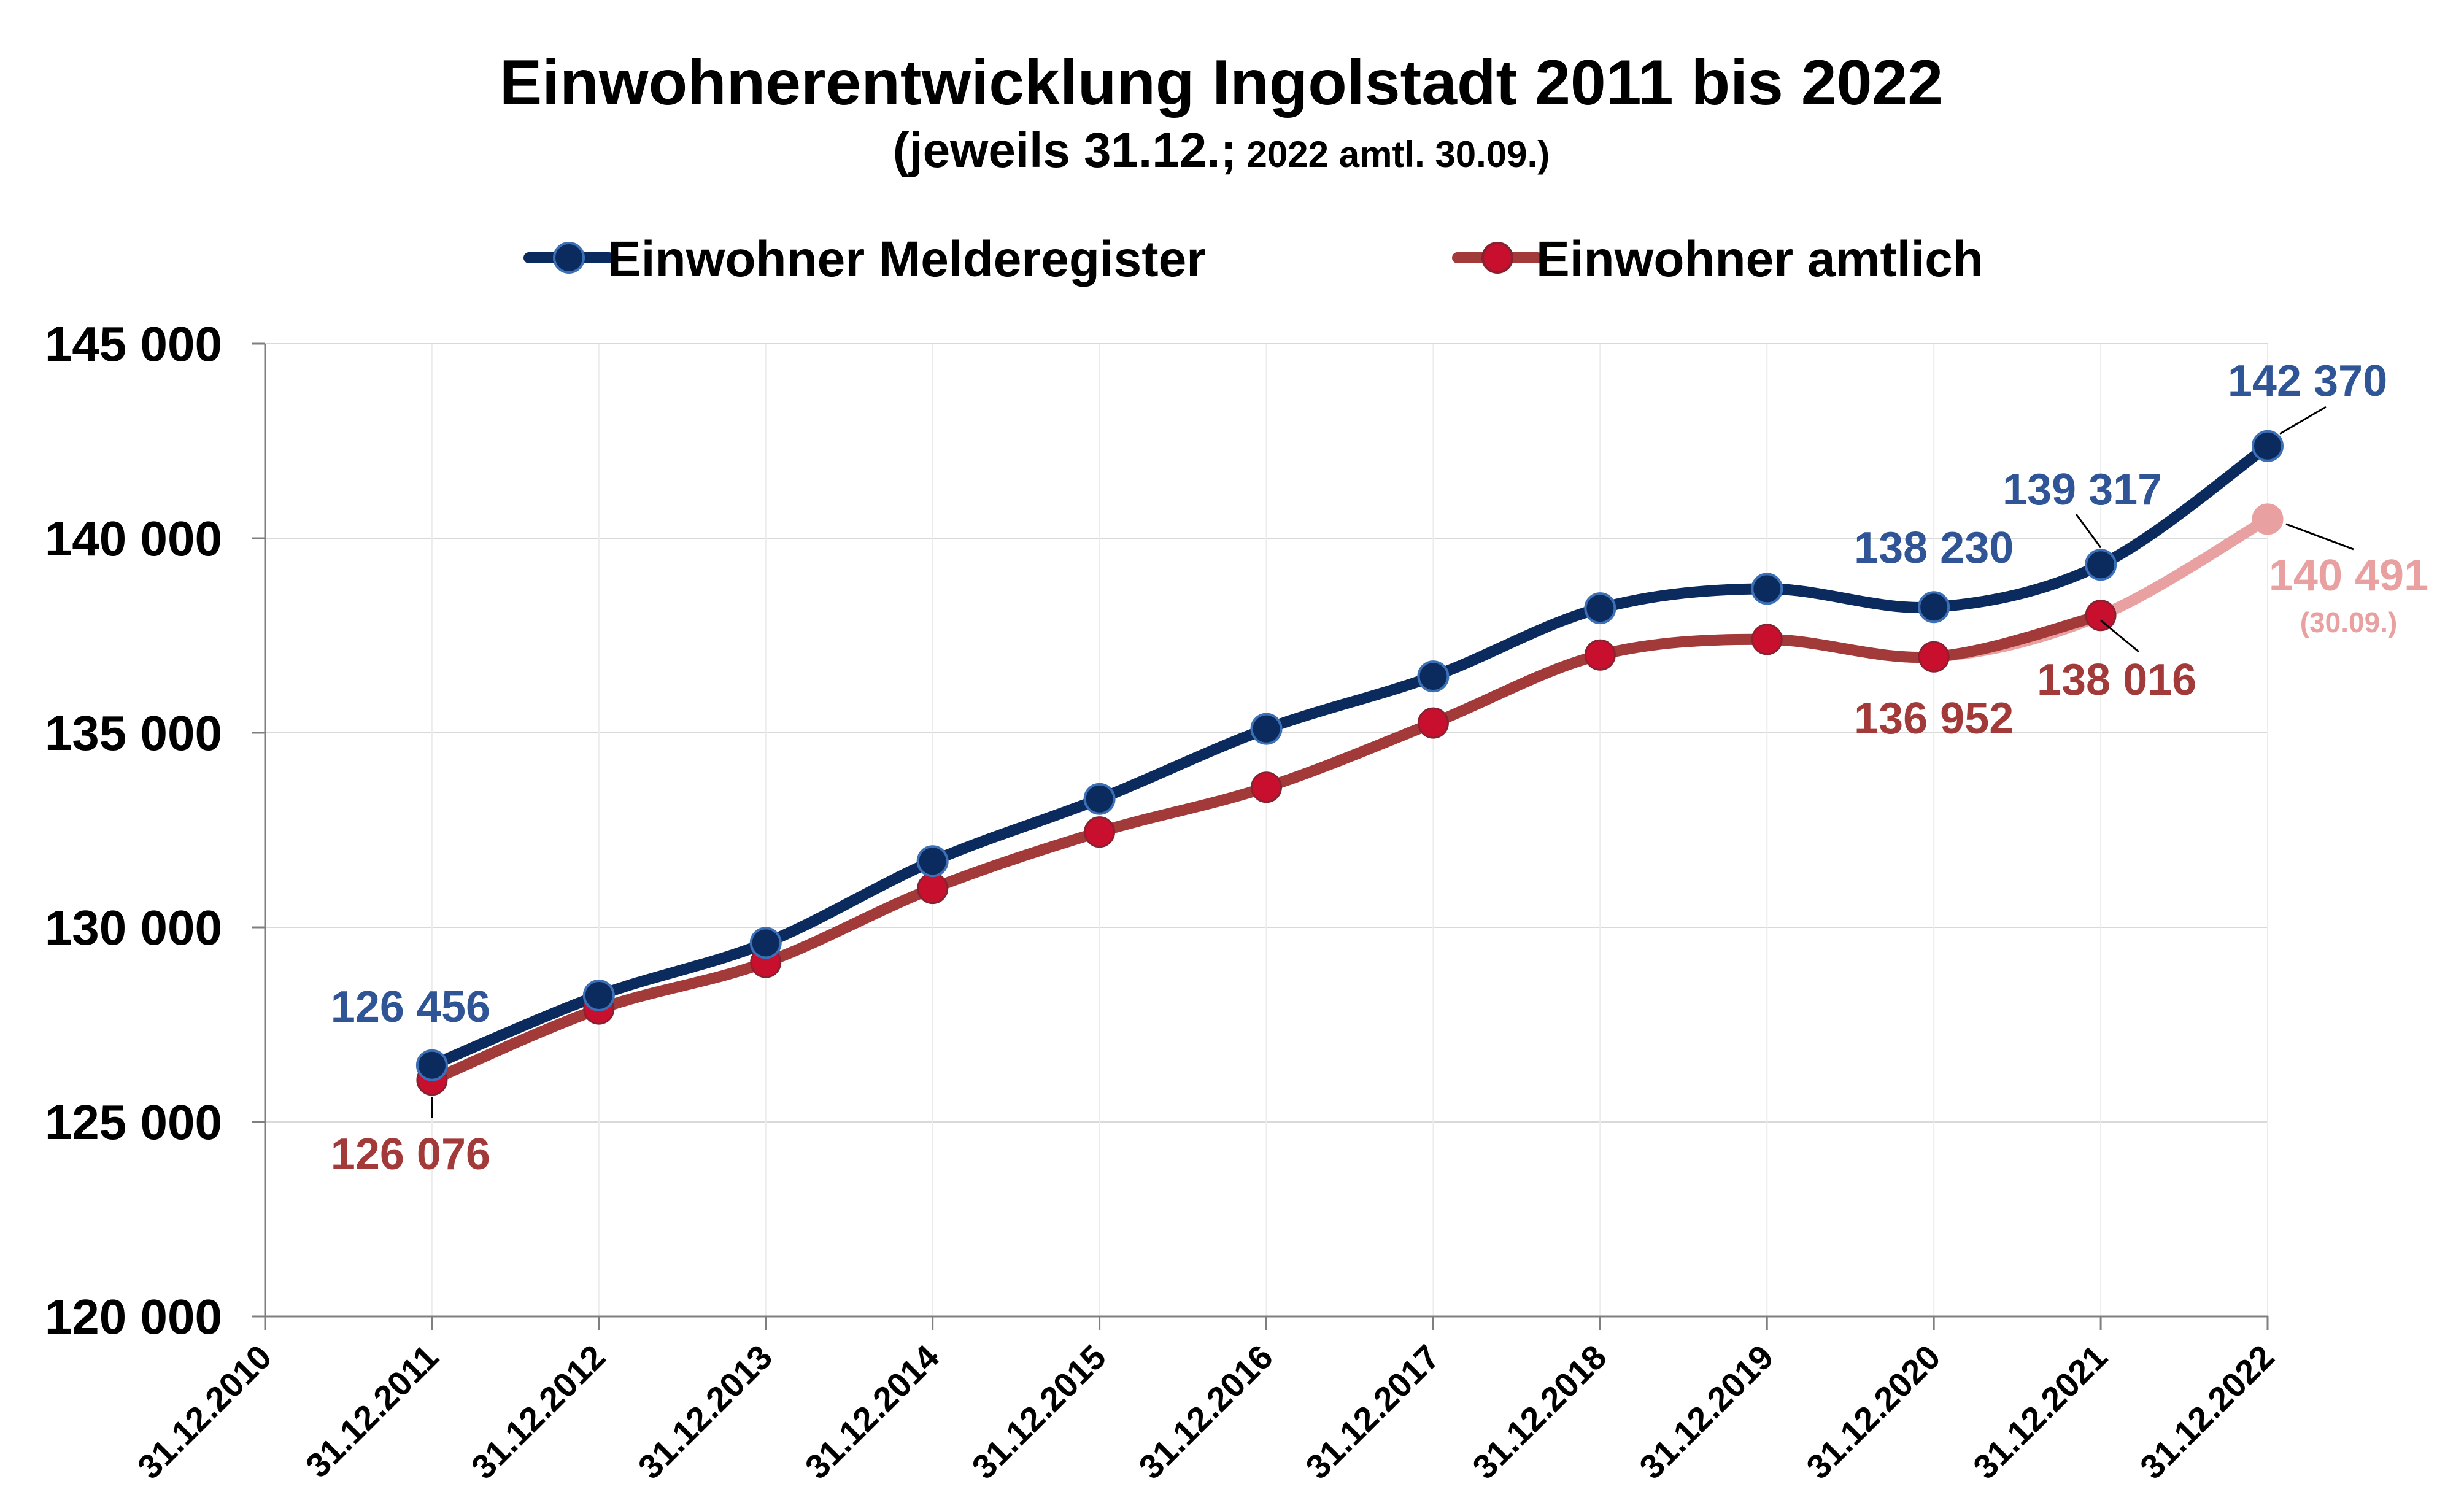  What do you see at coordinates (134, 1316) in the screenshot?
I see `y-tick-label: 120 000` at bounding box center [134, 1316].